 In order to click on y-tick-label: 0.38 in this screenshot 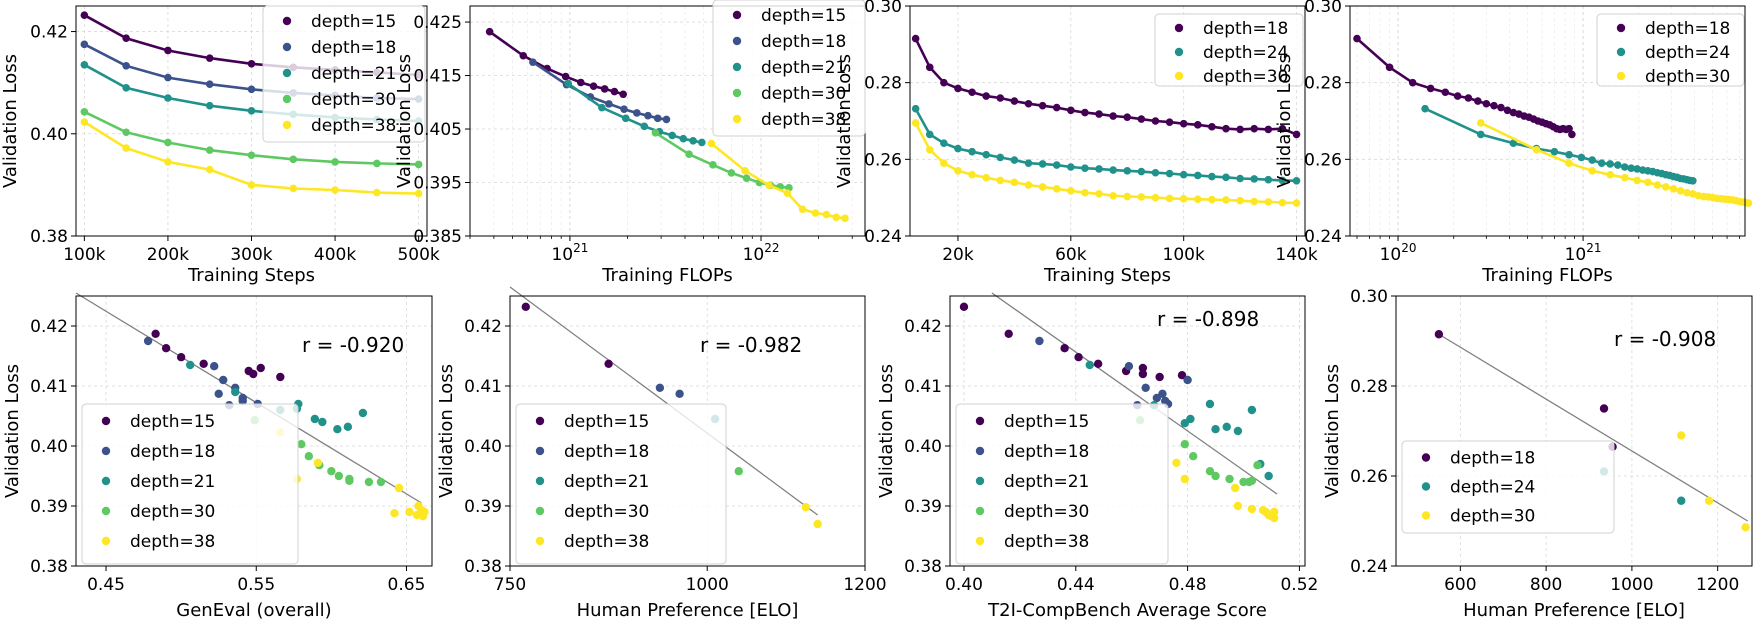, I will do `click(483, 567)`.